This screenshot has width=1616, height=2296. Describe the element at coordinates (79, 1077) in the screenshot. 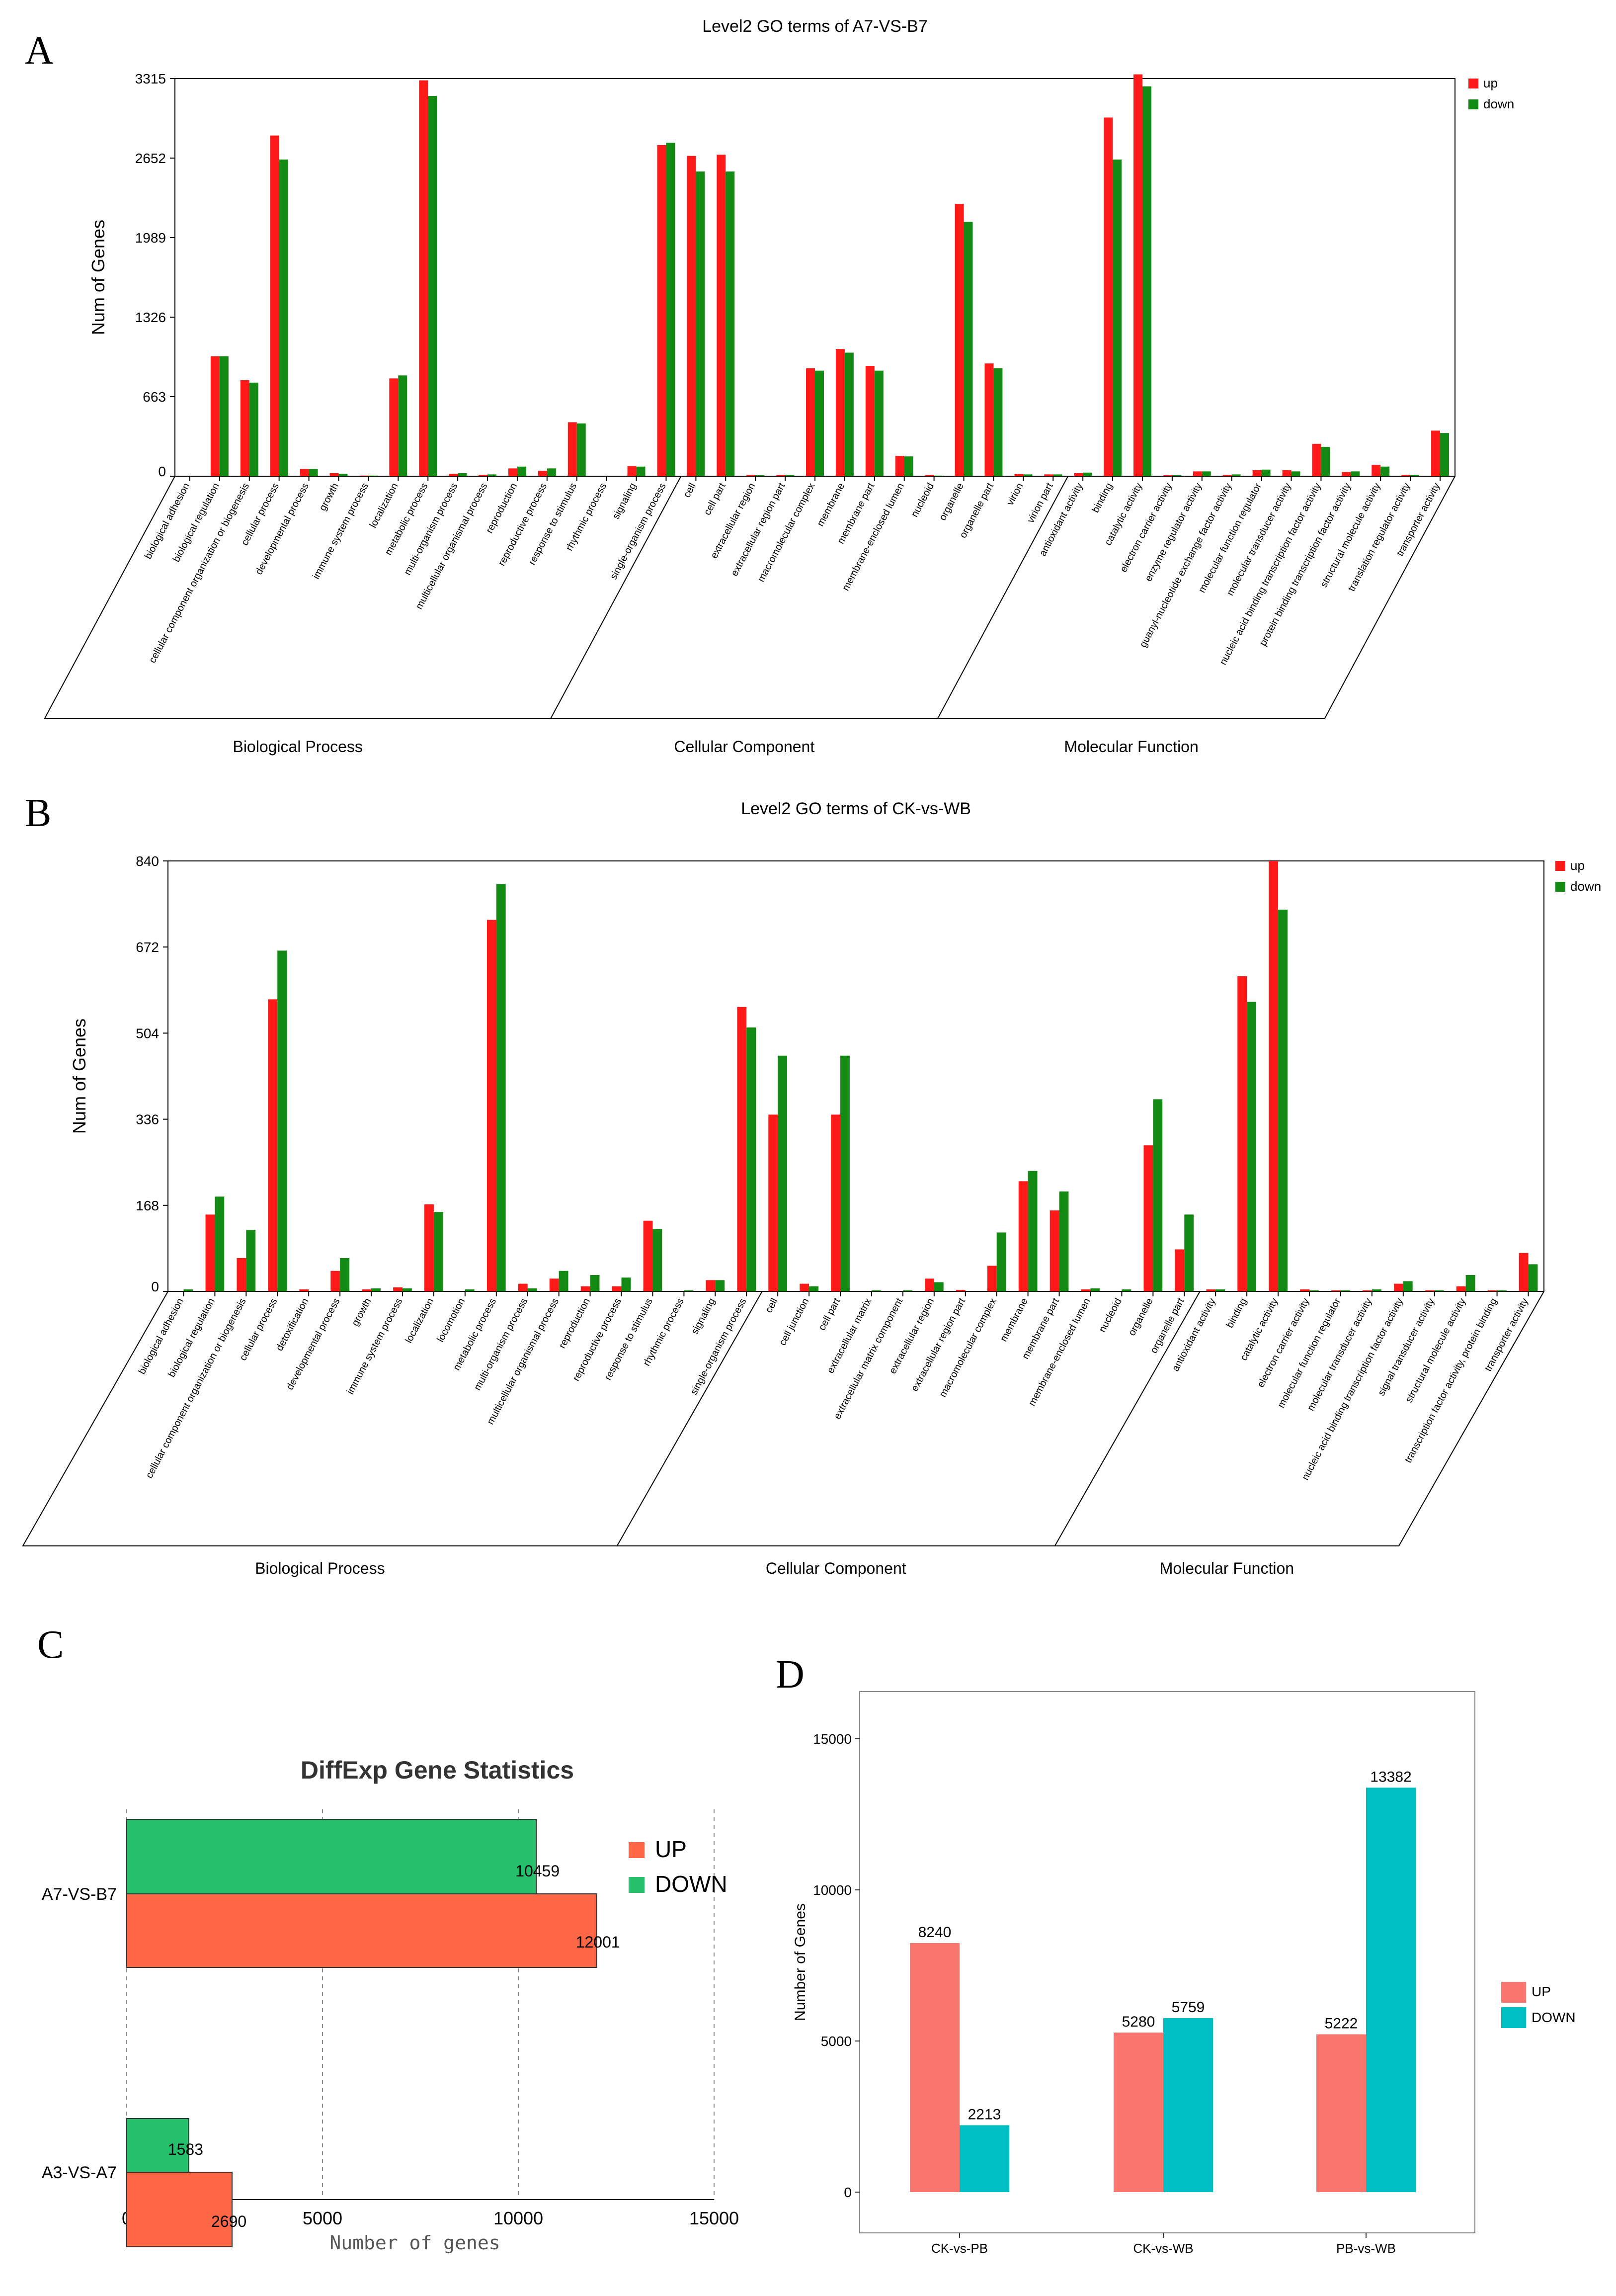

I see `y-axis-label: Num of Genes` at that location.